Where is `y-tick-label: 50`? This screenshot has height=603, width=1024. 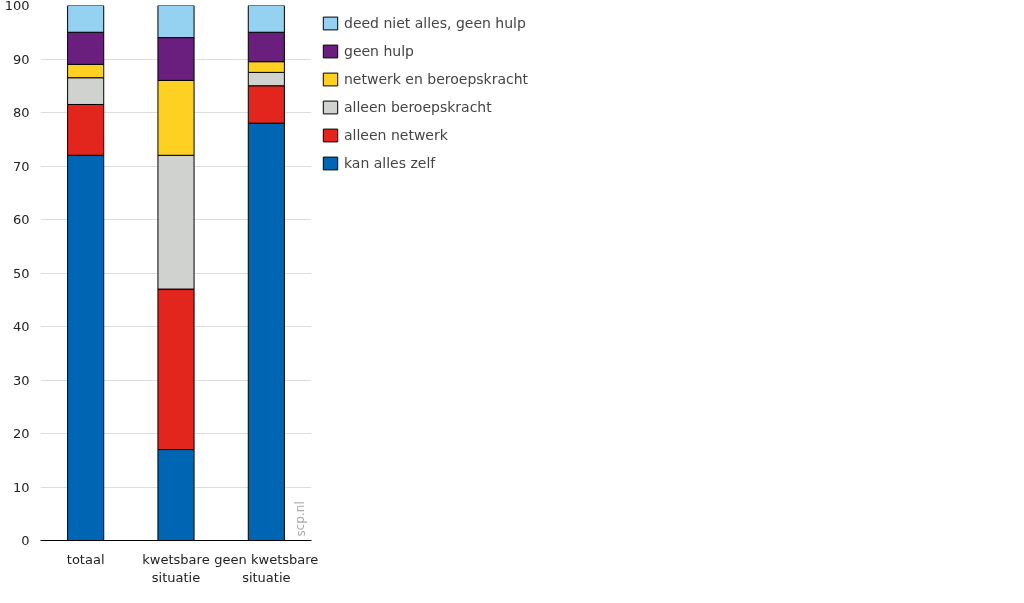
y-tick-label: 50 is located at coordinates (21, 273).